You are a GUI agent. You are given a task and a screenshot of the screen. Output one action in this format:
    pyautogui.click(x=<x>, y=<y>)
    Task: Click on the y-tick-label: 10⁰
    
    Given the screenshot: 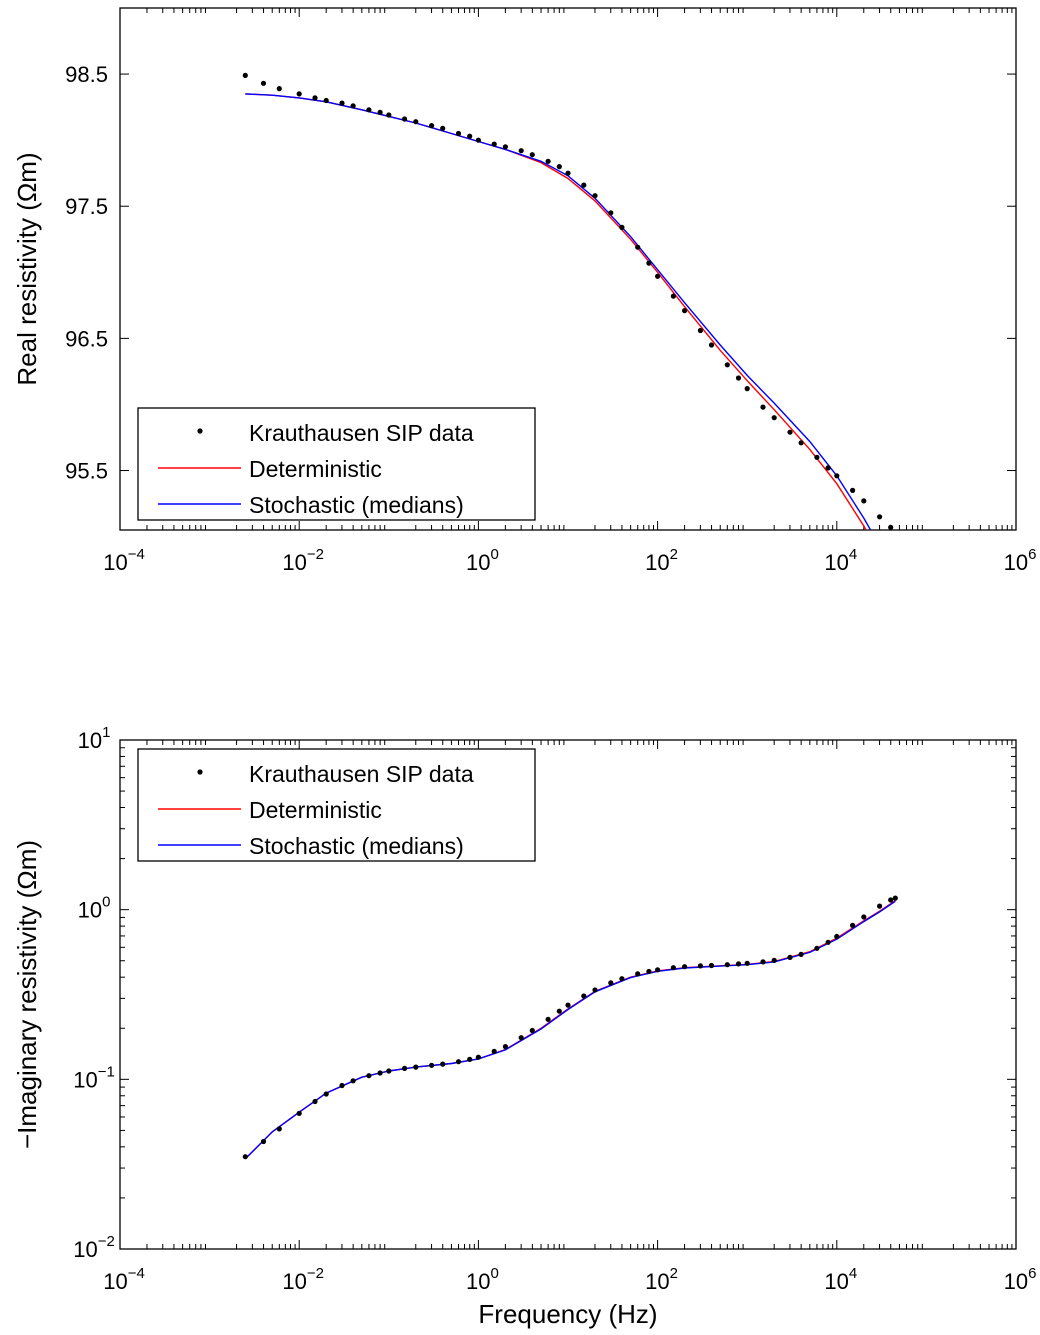 What is the action you would take?
    pyautogui.click(x=94, y=908)
    